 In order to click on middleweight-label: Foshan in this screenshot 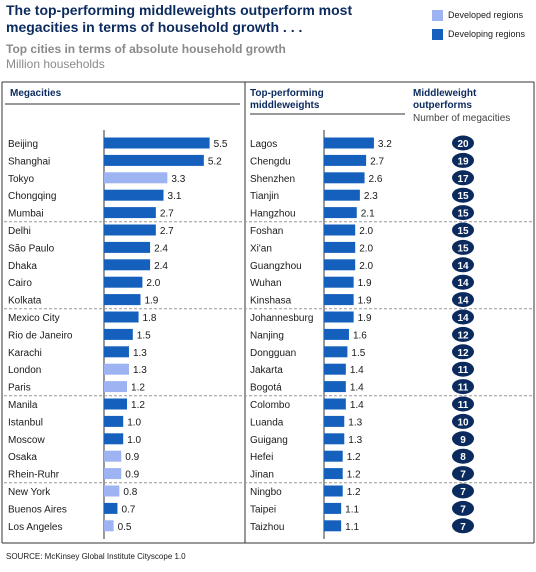, I will do `click(266, 231)`.